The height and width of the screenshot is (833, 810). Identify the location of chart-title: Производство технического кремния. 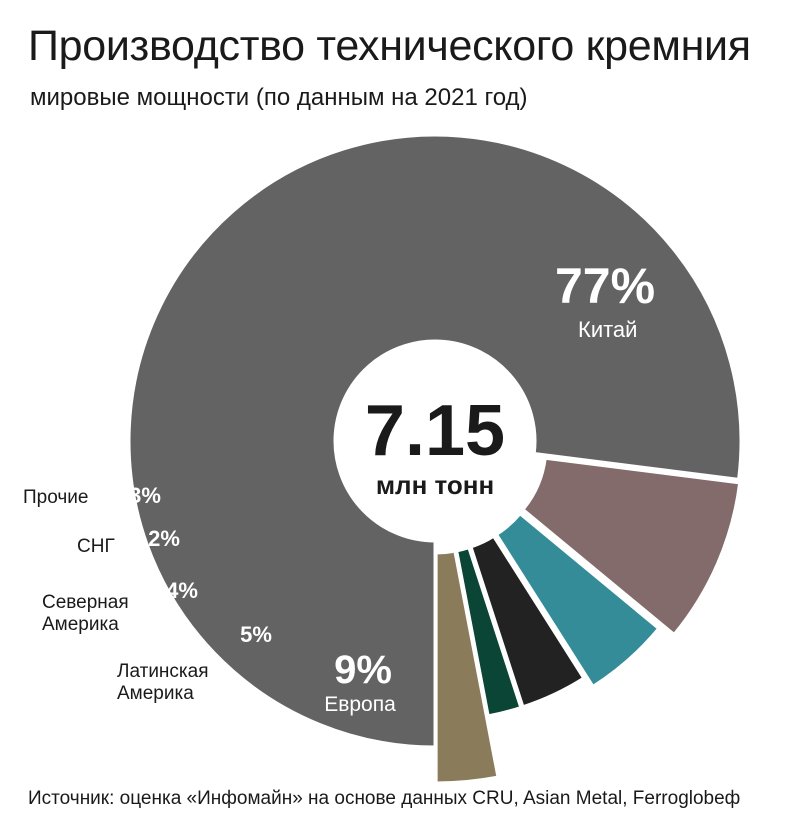
(389, 46).